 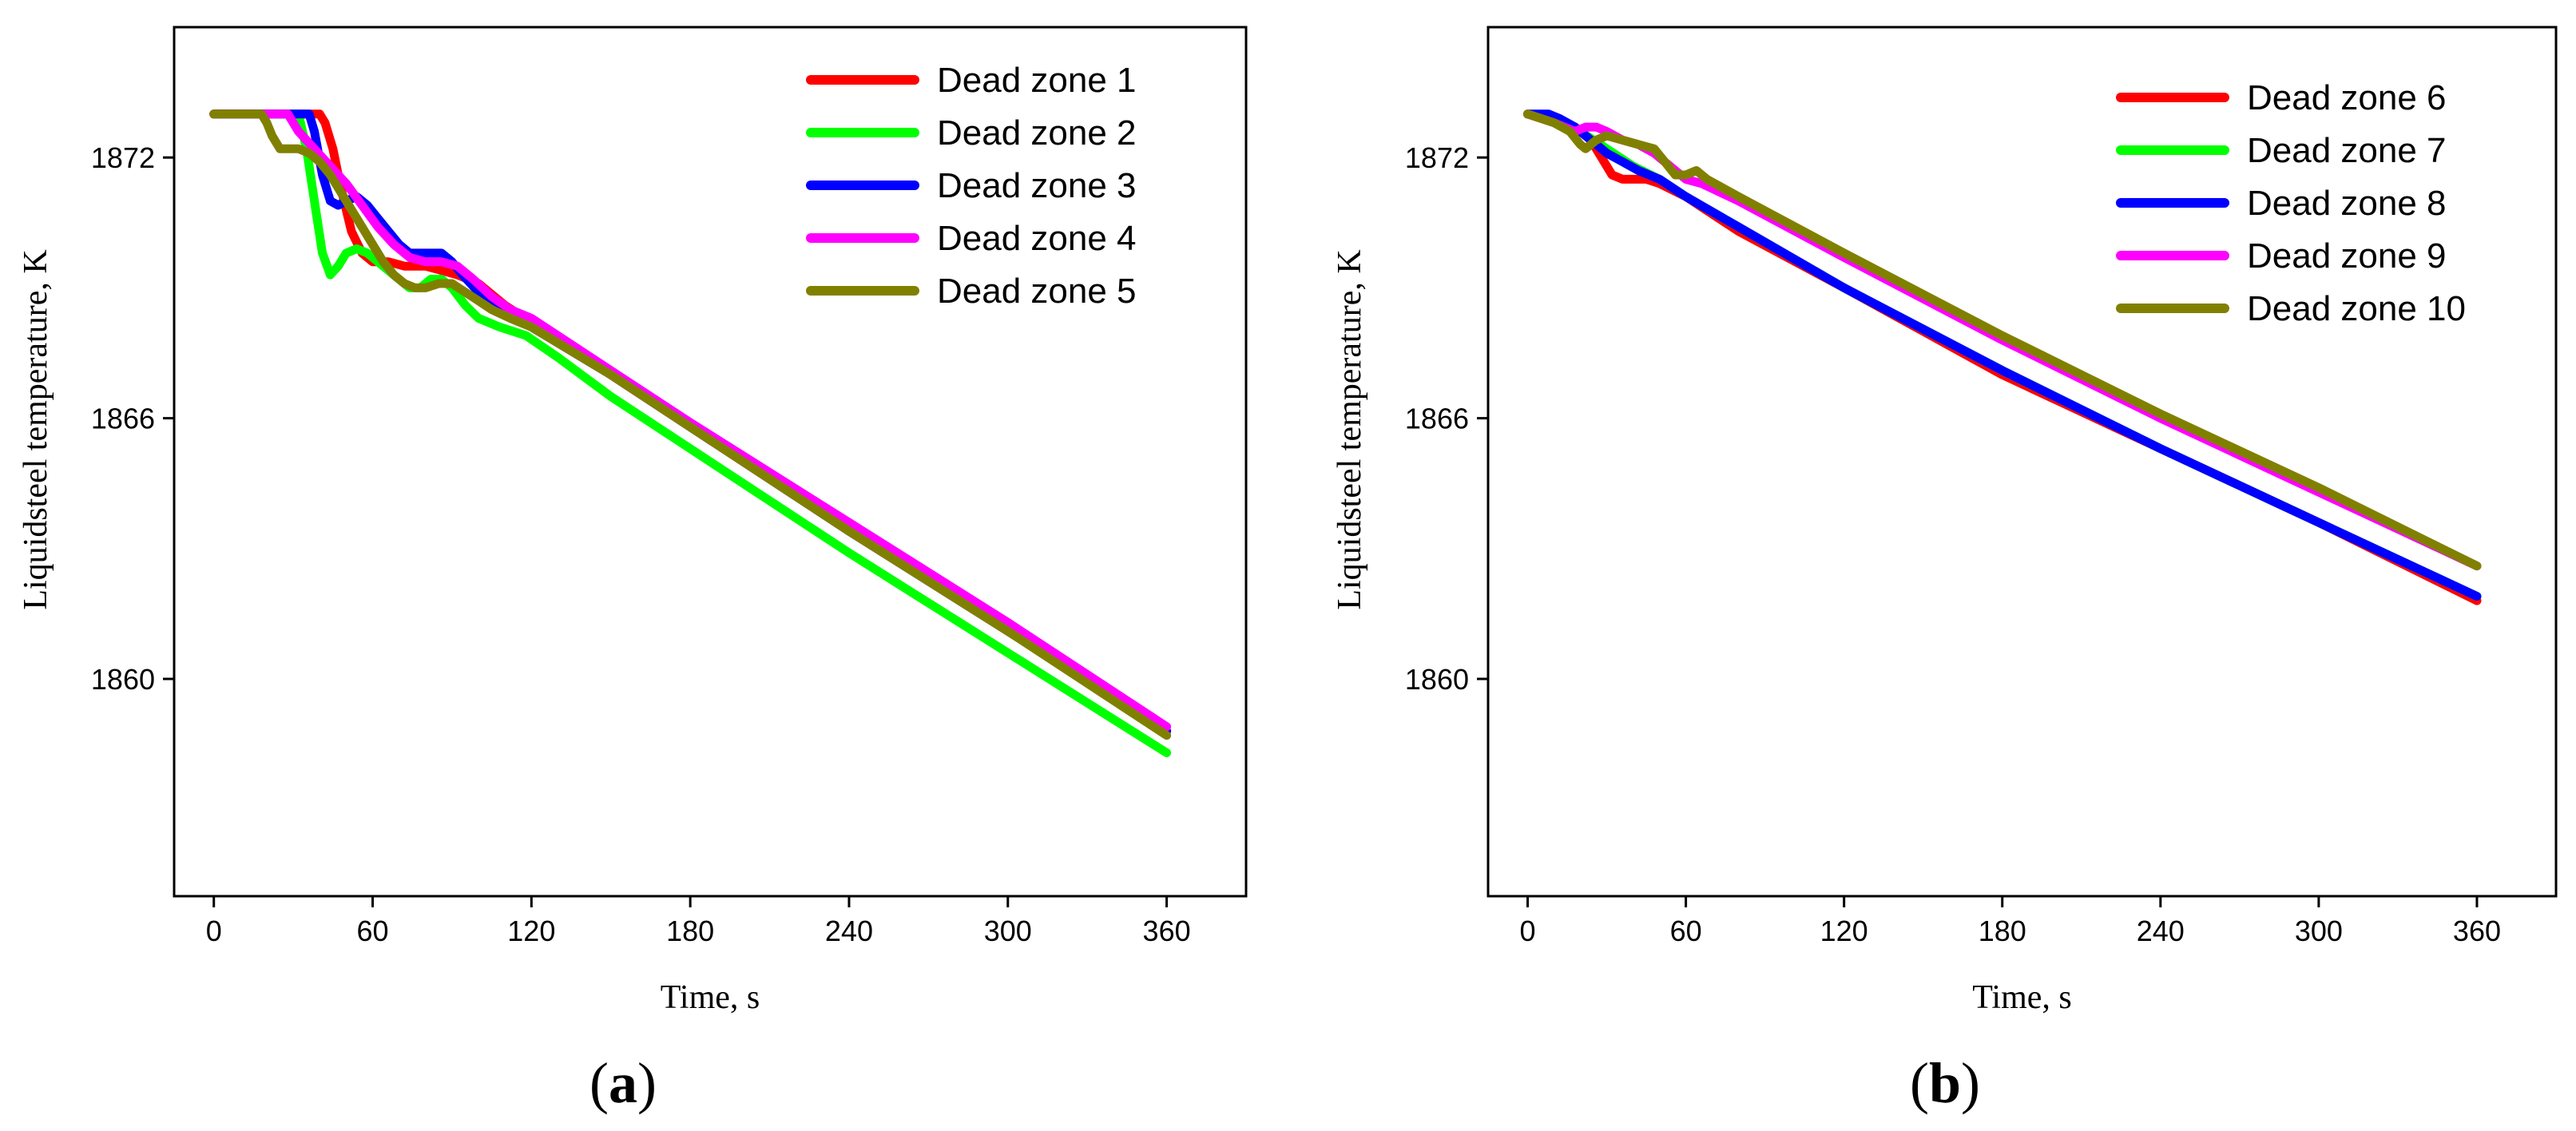 I want to click on panel-a-y-tick-label: 1866, so click(x=123, y=419).